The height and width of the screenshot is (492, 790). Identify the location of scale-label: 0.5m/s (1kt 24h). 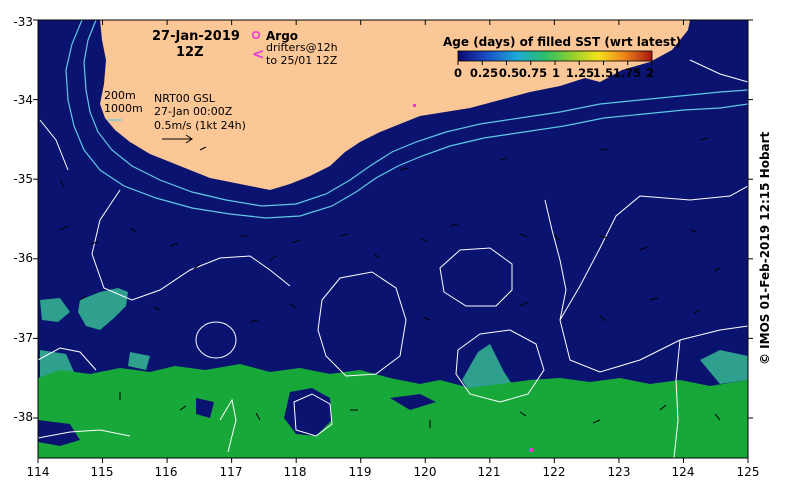
(200, 125).